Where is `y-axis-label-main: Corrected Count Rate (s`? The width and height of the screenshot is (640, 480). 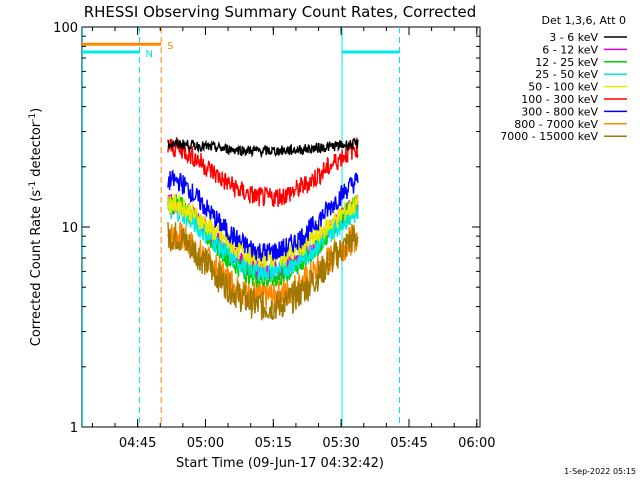
y-axis-label-main: Corrected Count Rate (s is located at coordinates (36, 268).